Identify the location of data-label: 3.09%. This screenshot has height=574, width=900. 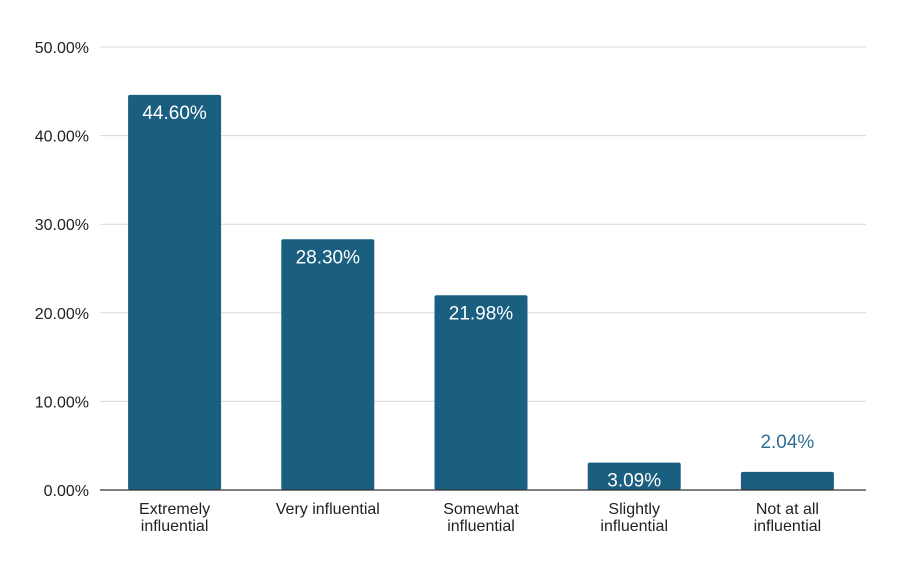
(634, 481).